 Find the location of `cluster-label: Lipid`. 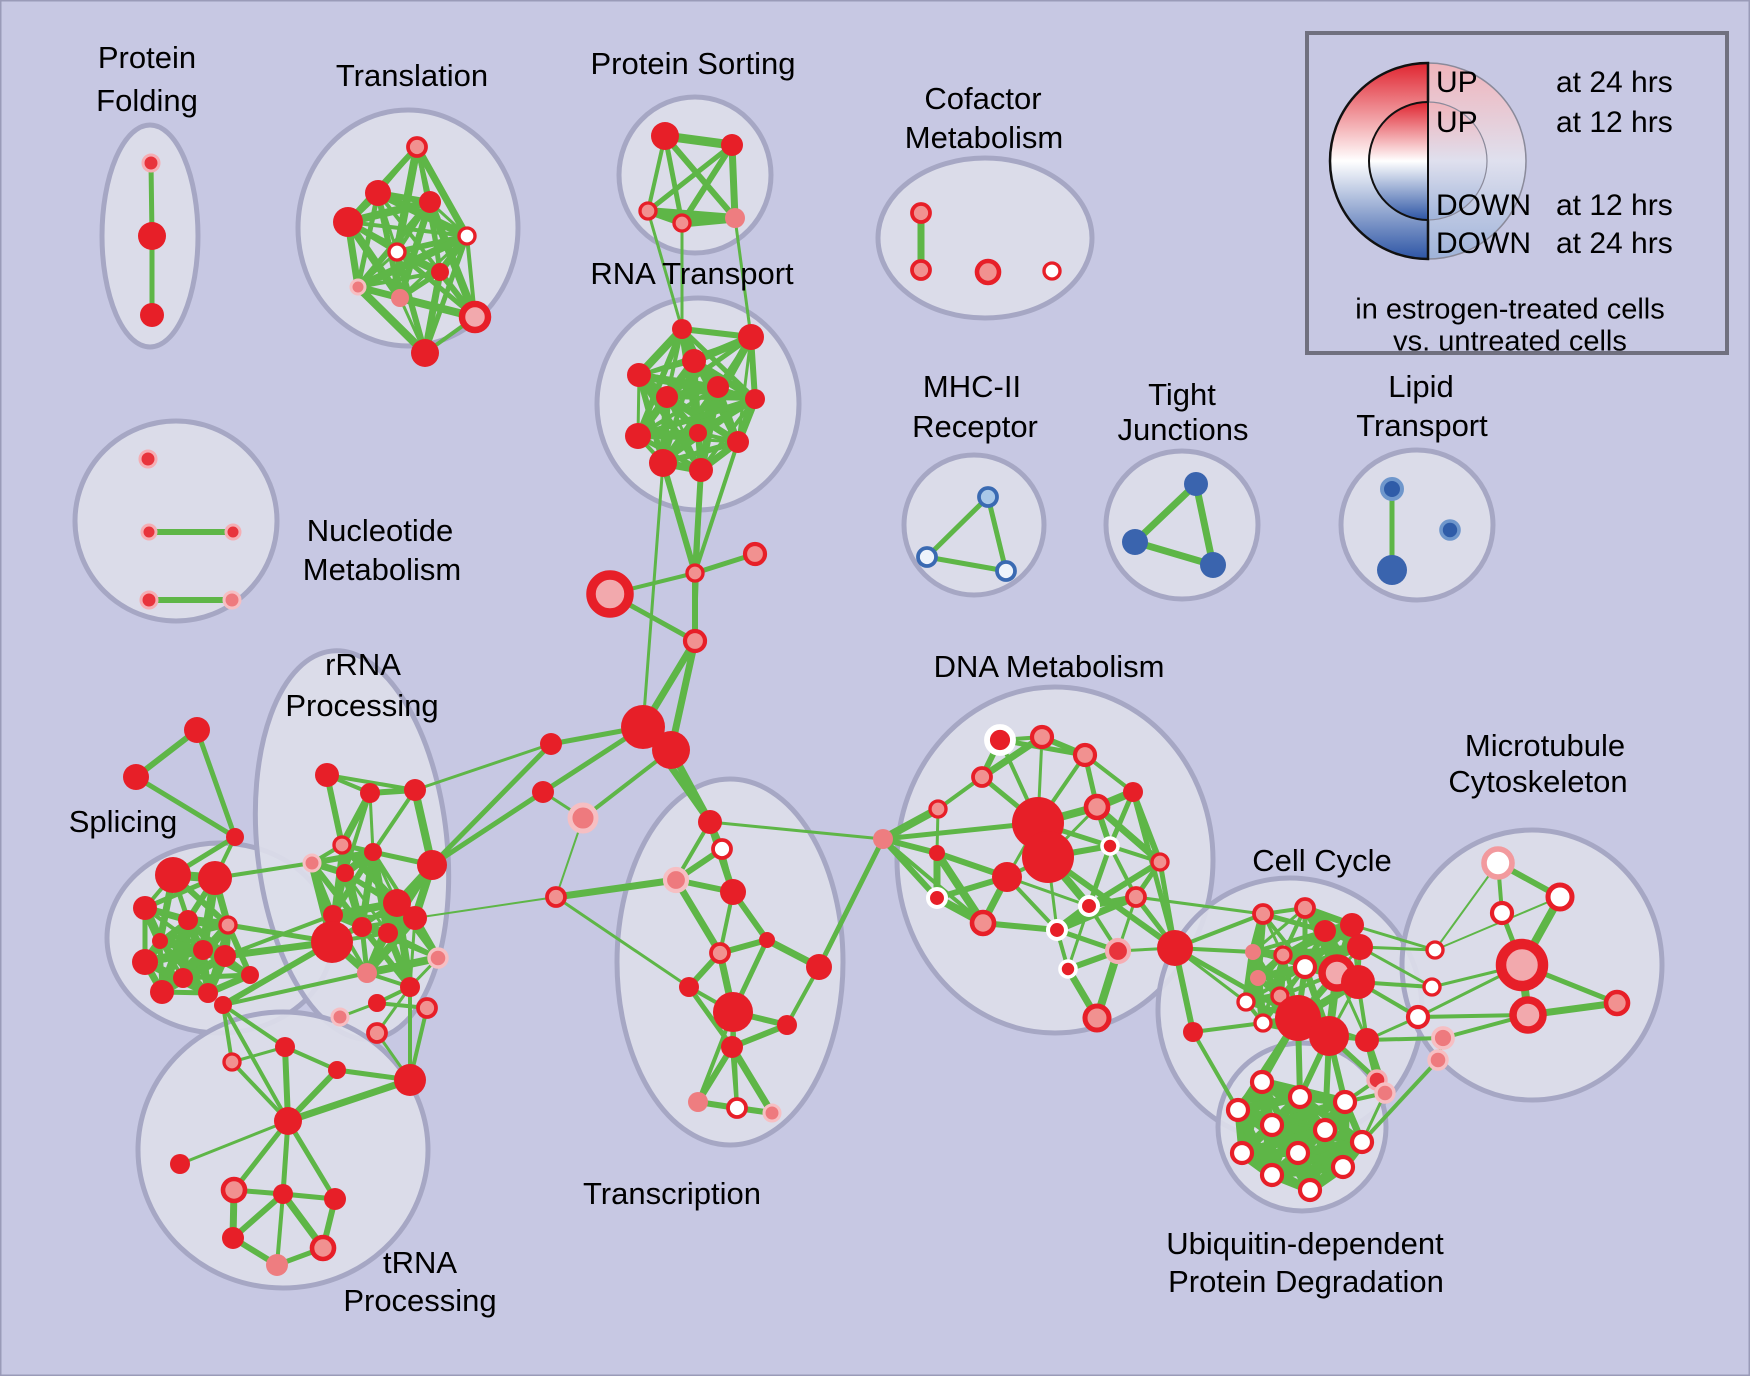

cluster-label: Lipid is located at coordinates (1421, 386).